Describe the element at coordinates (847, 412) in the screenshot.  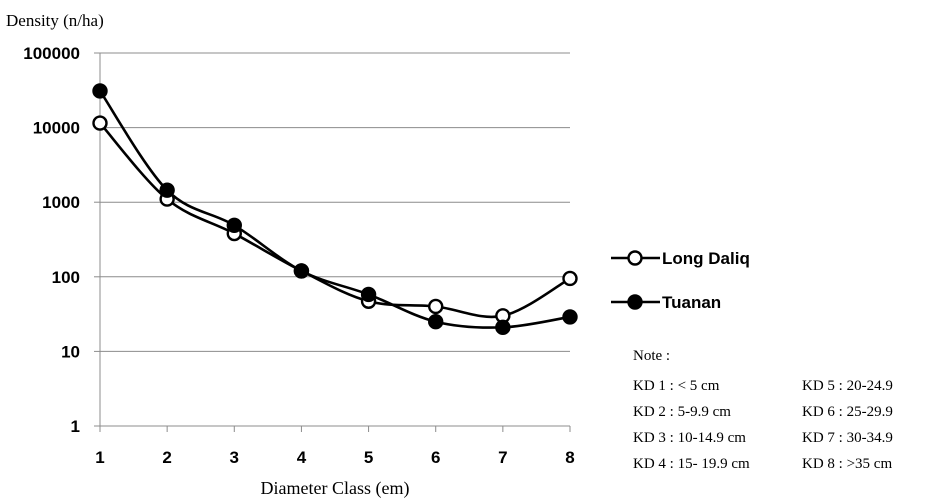
I see `note-kd6: KD 6 : 25-29.9` at that location.